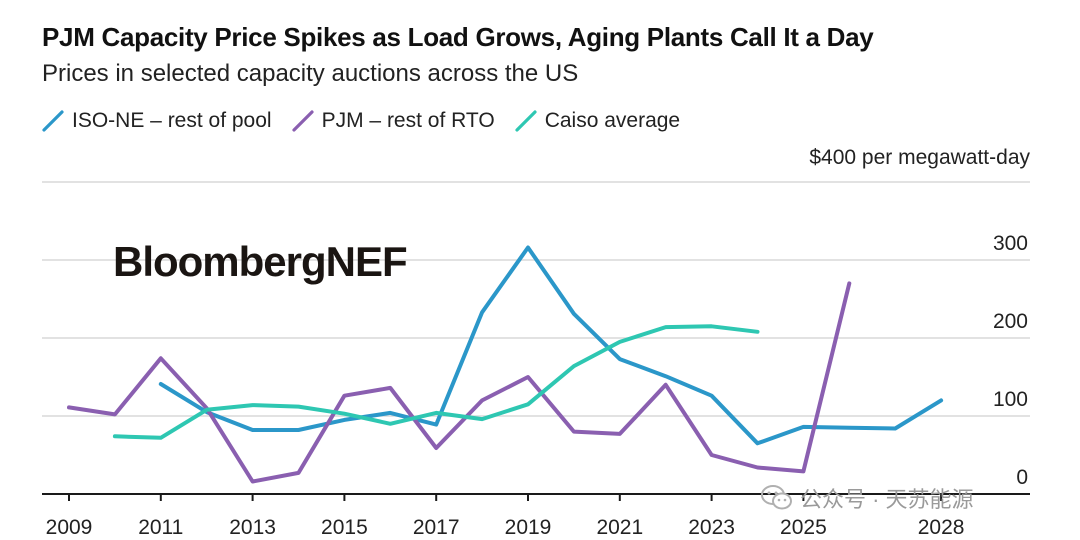 This screenshot has height=540, width=1080. I want to click on wechat-account-name: 公众号 · 天苏能源, so click(887, 499).